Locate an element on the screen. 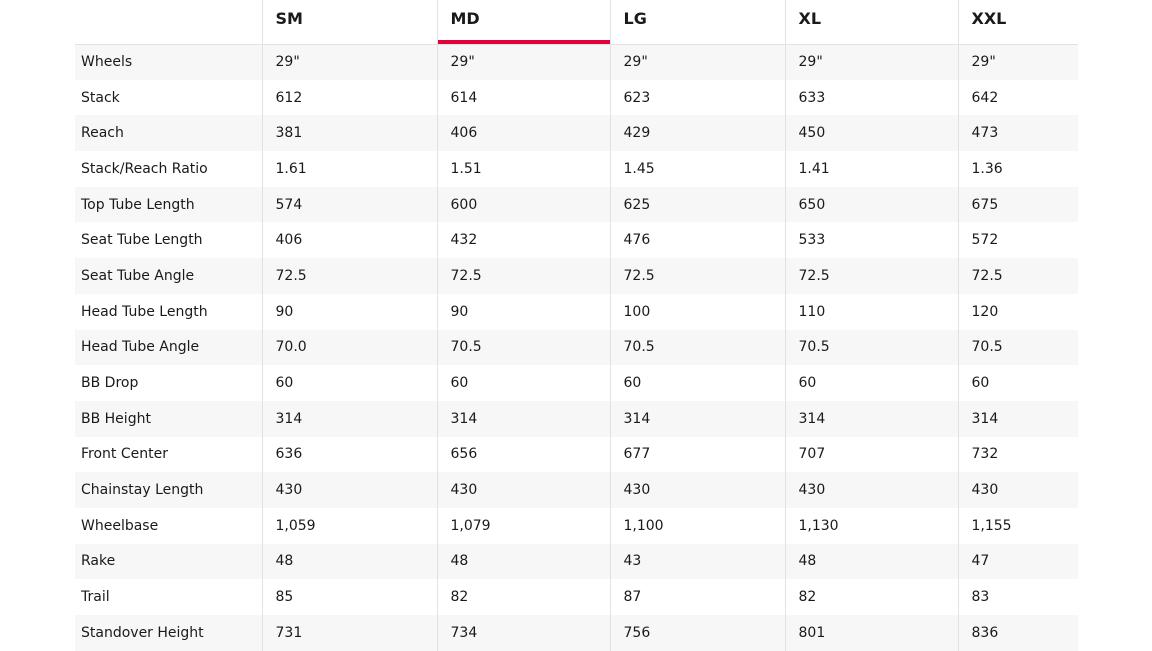 The image size is (1152, 651). cell-value: 625 is located at coordinates (697, 204).